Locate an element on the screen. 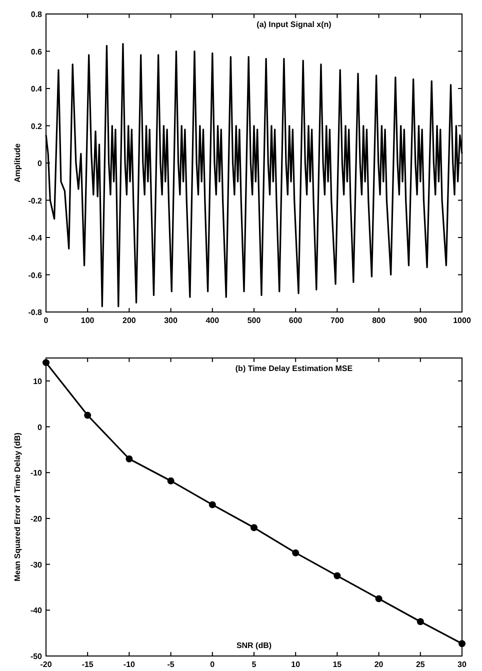  y-tick-label: -0.4 is located at coordinates (35, 238).